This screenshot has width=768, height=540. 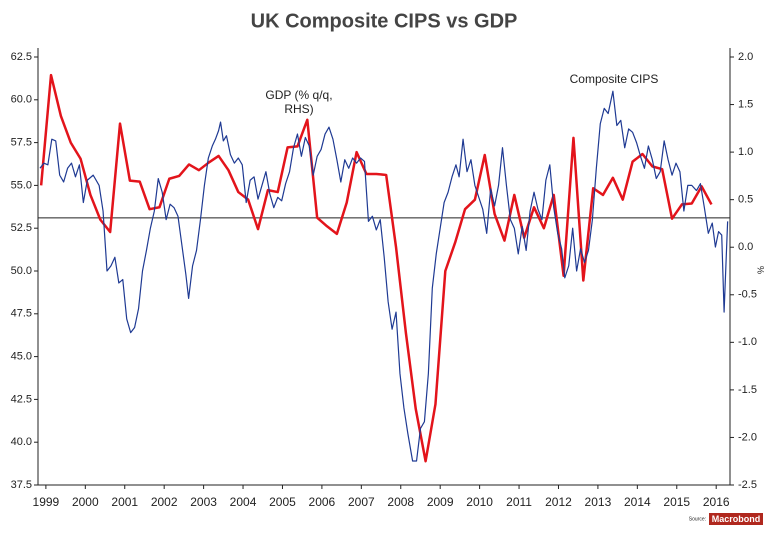 I want to click on source-logo: Macrobond, so click(x=736, y=519).